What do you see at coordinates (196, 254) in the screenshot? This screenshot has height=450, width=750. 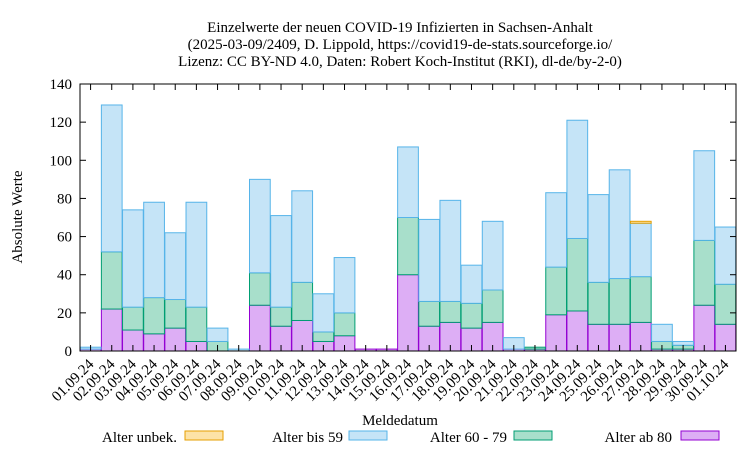 I see `bar-alter-bis-59-06.09.24` at bounding box center [196, 254].